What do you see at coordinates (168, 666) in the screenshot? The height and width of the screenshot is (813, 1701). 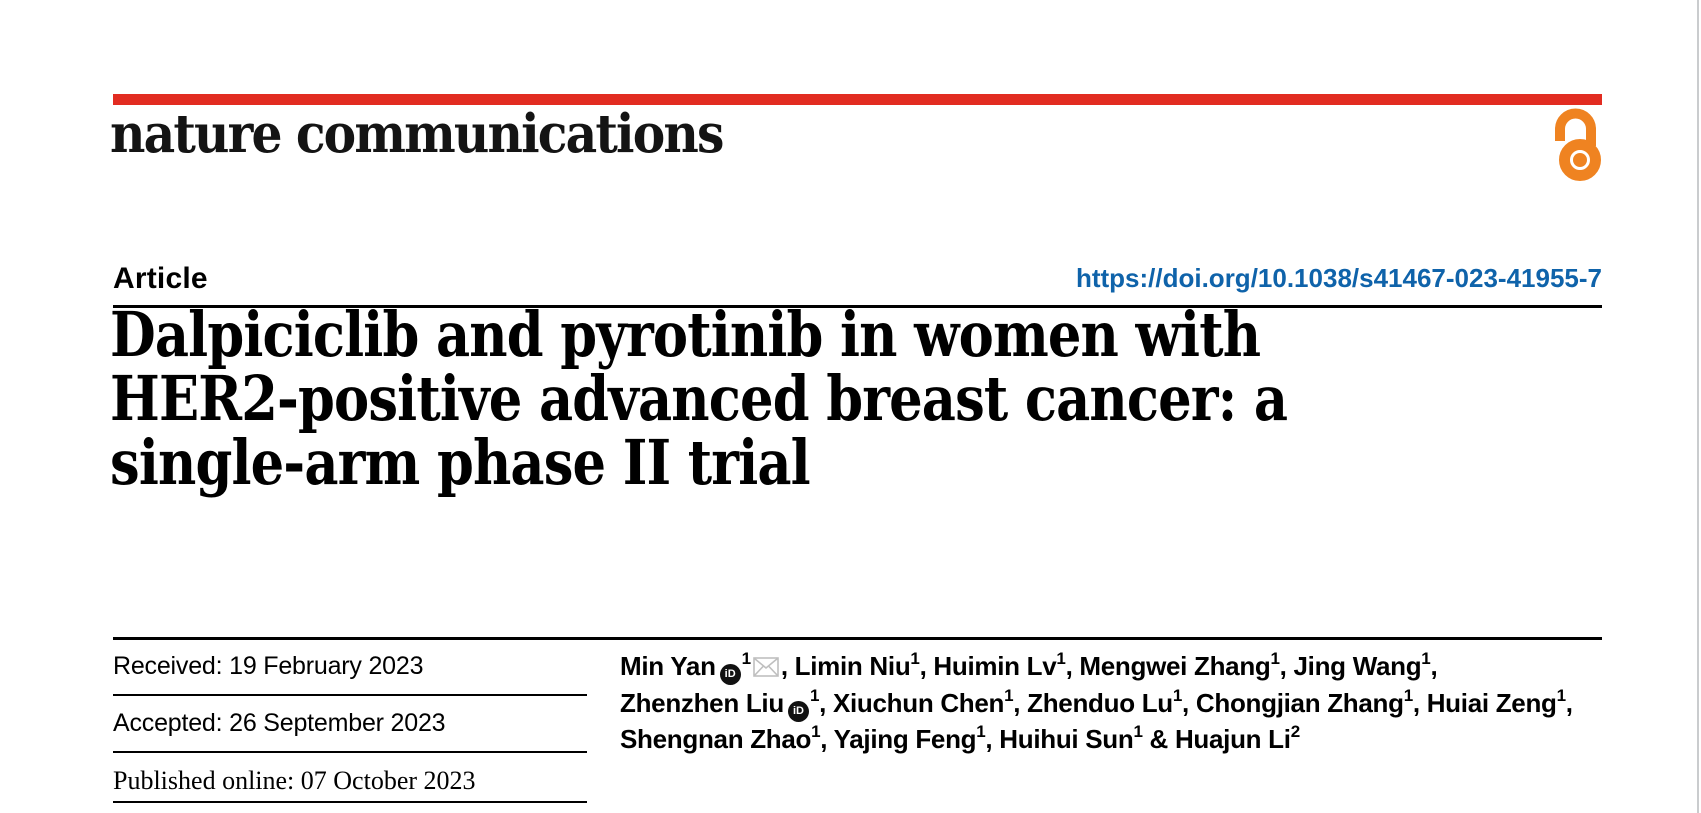 I see `received-label: Received:` at bounding box center [168, 666].